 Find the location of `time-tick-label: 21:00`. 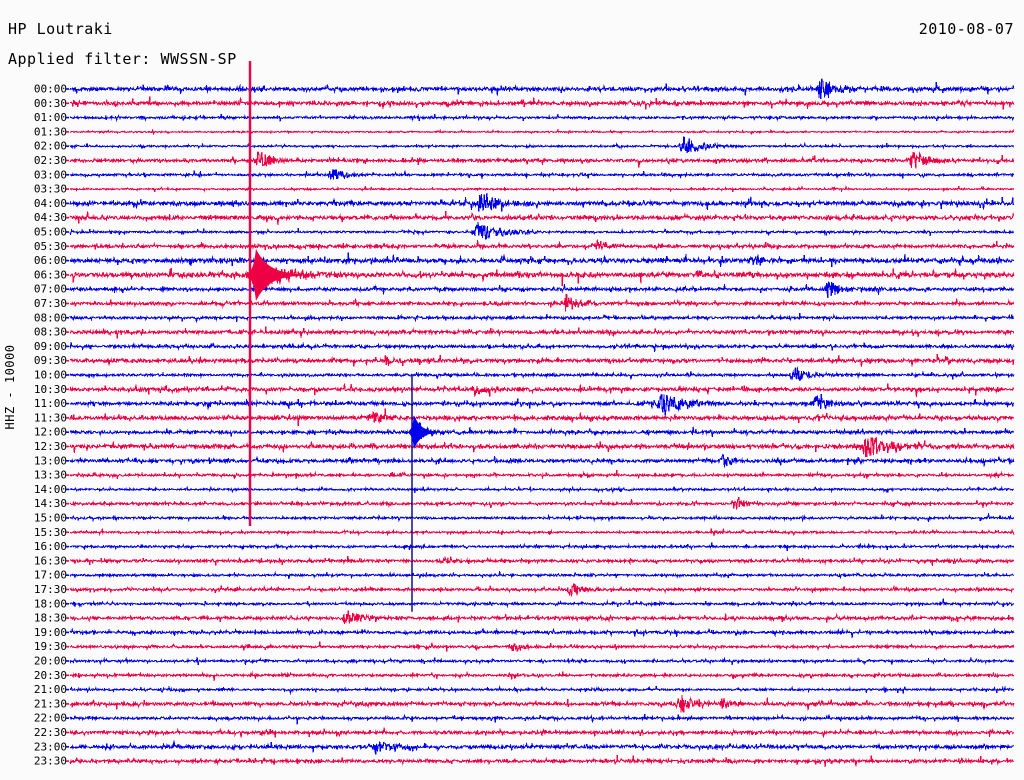

time-tick-label: 21:00 is located at coordinates (50, 689).